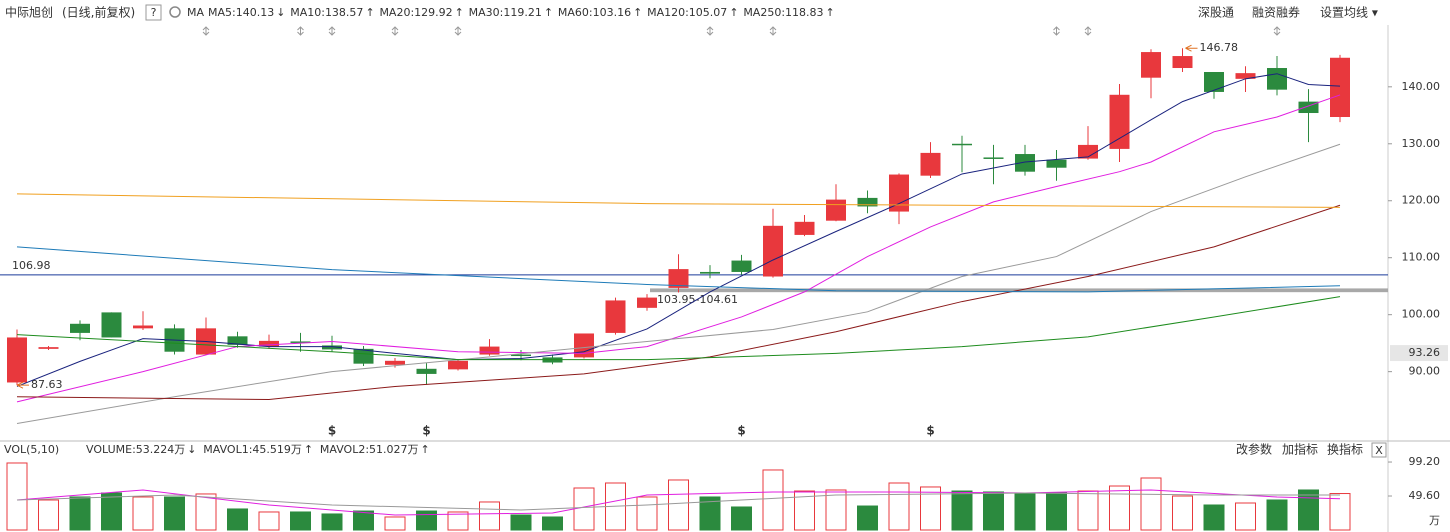 The height and width of the screenshot is (532, 1450). Describe the element at coordinates (1425, 495) in the screenshot. I see `y-tick-label: 49.60` at that location.